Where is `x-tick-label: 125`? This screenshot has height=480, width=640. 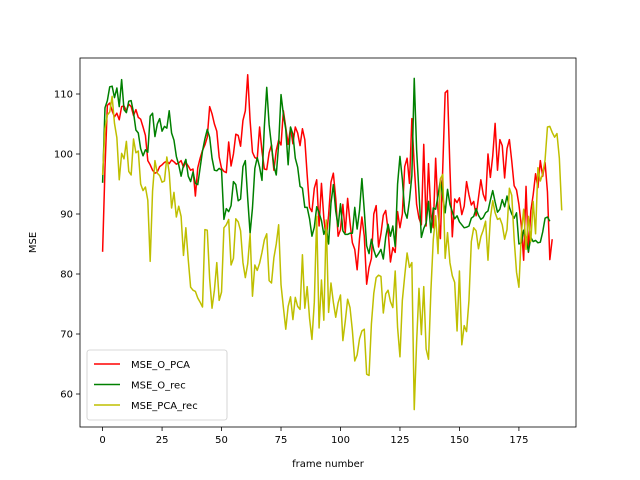
x-tick-label: 125 is located at coordinates (399, 440).